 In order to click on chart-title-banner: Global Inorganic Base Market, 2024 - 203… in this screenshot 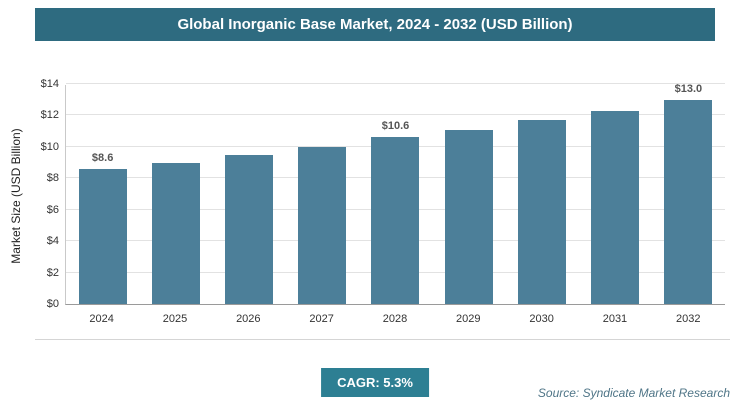, I will do `click(375, 24)`.